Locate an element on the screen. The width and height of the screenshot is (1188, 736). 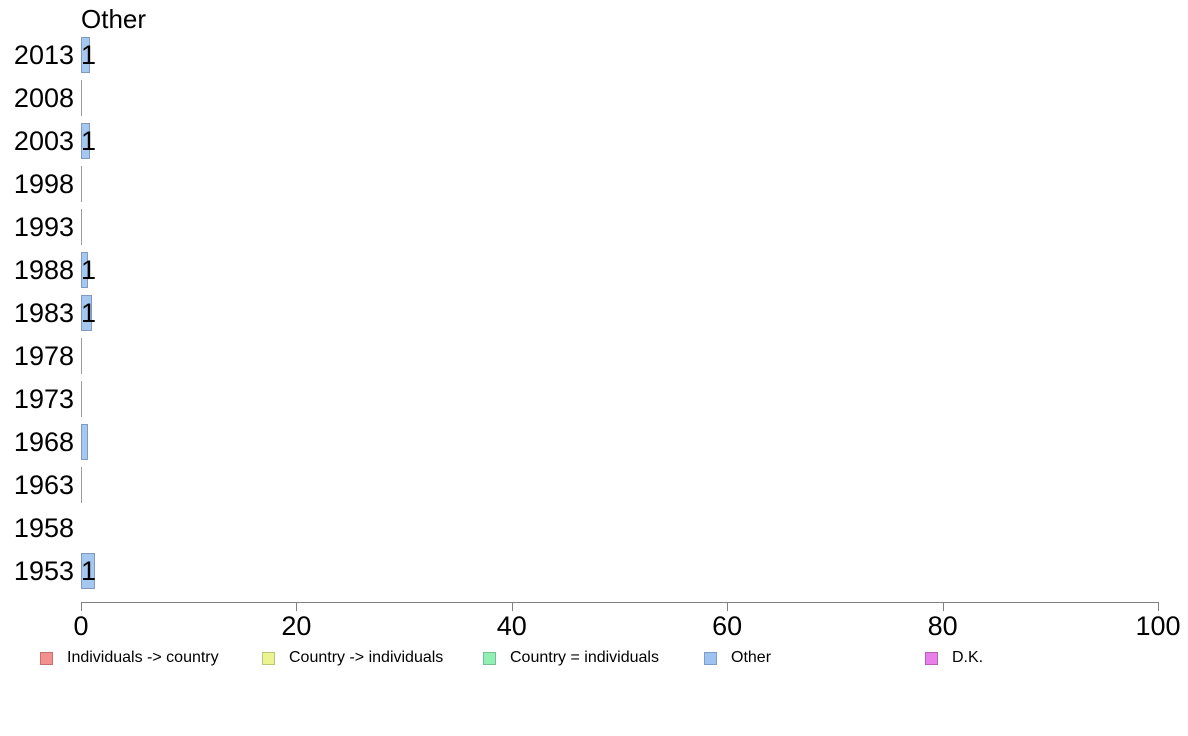
chart-row: 1993 is located at coordinates (594, 227).